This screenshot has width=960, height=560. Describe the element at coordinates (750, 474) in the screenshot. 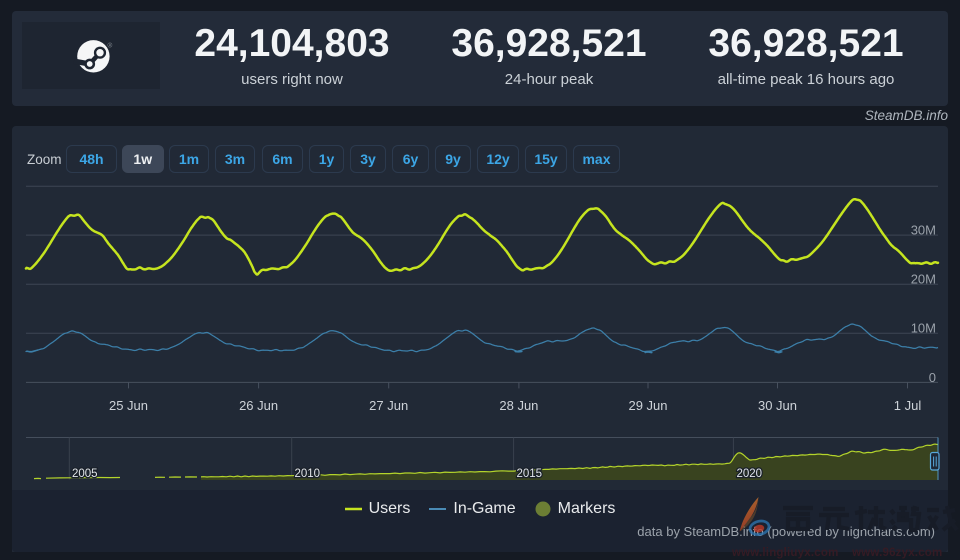

I see `svg-text: 2020` at that location.